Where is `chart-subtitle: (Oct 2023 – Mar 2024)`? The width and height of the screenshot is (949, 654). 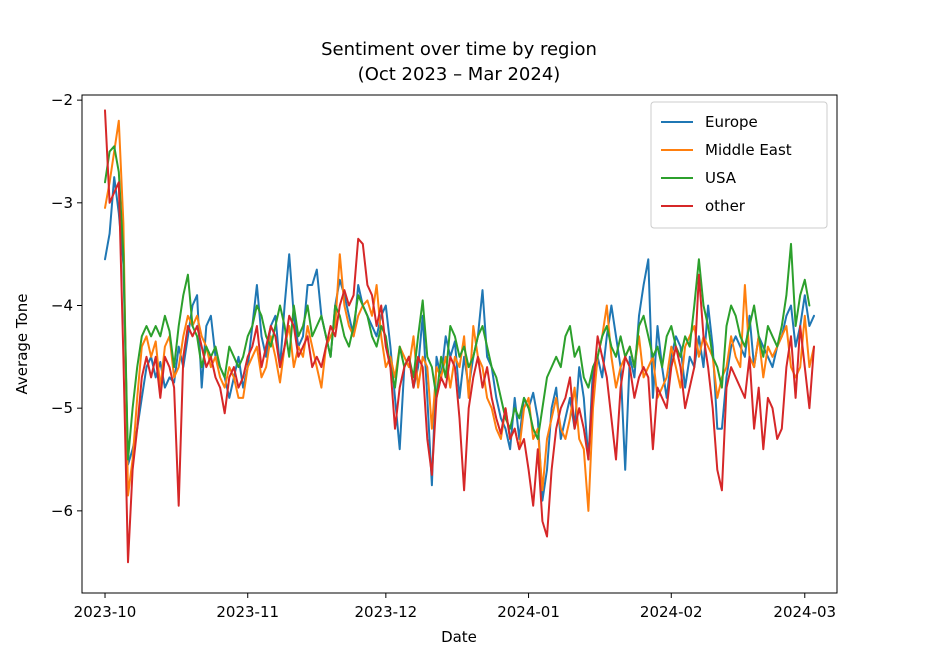
chart-subtitle: (Oct 2023 – Mar 2024) is located at coordinates (459, 74).